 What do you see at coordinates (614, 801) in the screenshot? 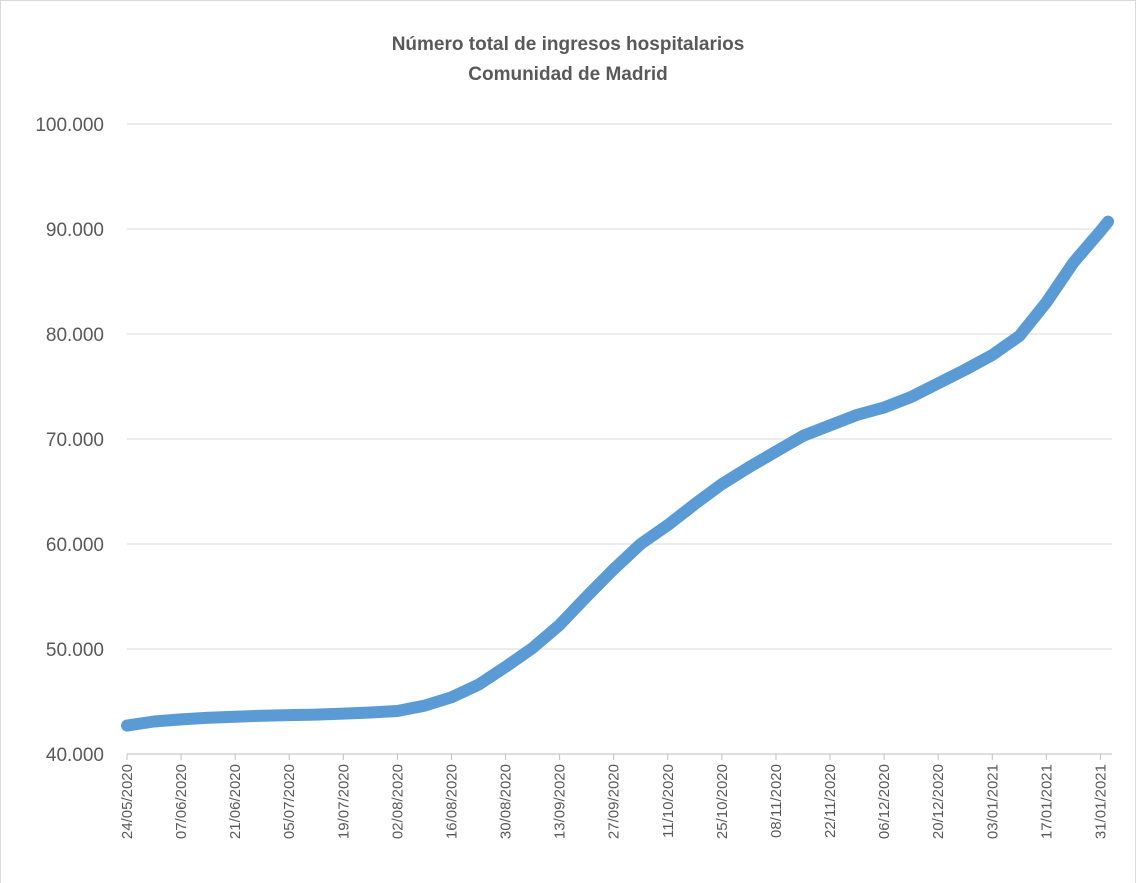
I see `x-tick-label: 27/09/2020` at bounding box center [614, 801].